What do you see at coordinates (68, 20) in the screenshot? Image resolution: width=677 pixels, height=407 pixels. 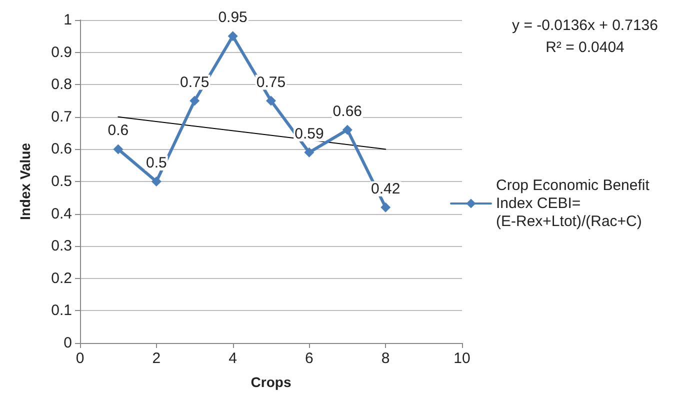 I see `y-tick-label: 1` at bounding box center [68, 20].